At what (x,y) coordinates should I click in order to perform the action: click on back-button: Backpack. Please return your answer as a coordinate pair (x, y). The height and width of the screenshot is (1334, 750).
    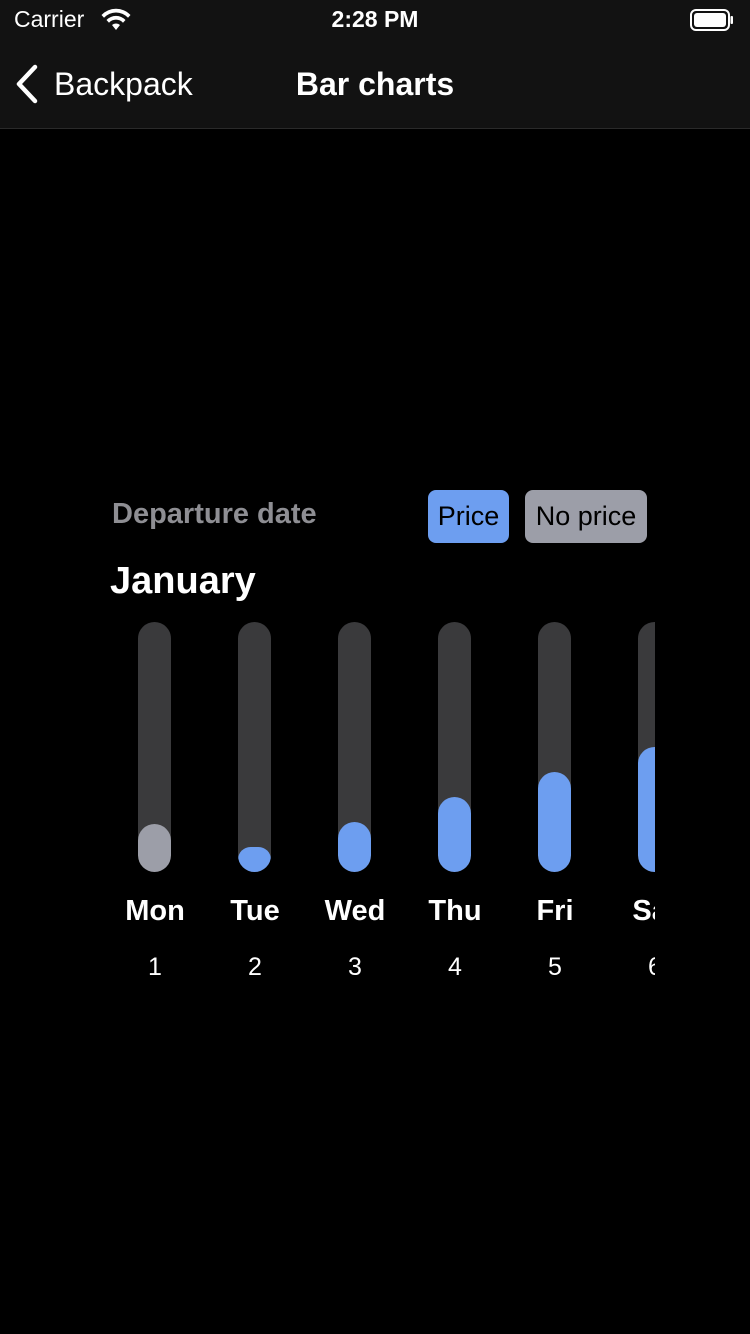
    Looking at the image, I should click on (103, 84).